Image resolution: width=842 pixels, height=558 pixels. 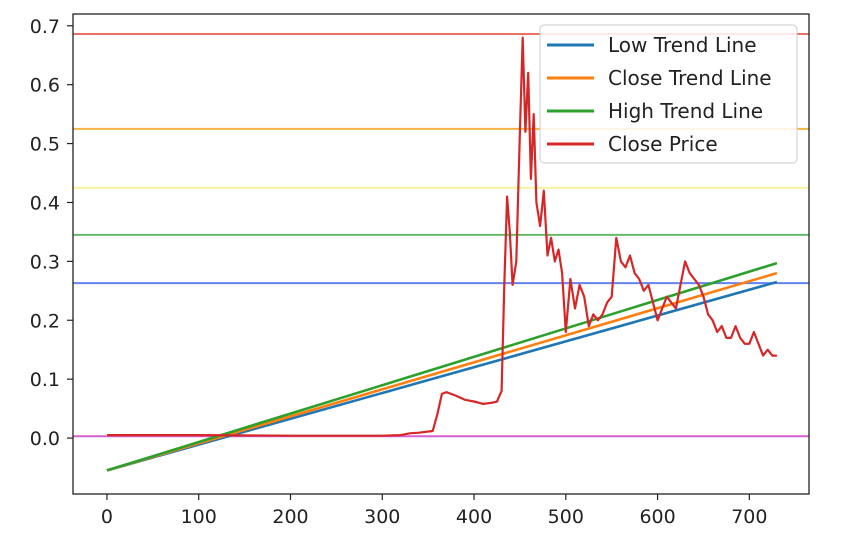 What do you see at coordinates (45, 262) in the screenshot?
I see `y-tick-label-3: 0.3` at bounding box center [45, 262].